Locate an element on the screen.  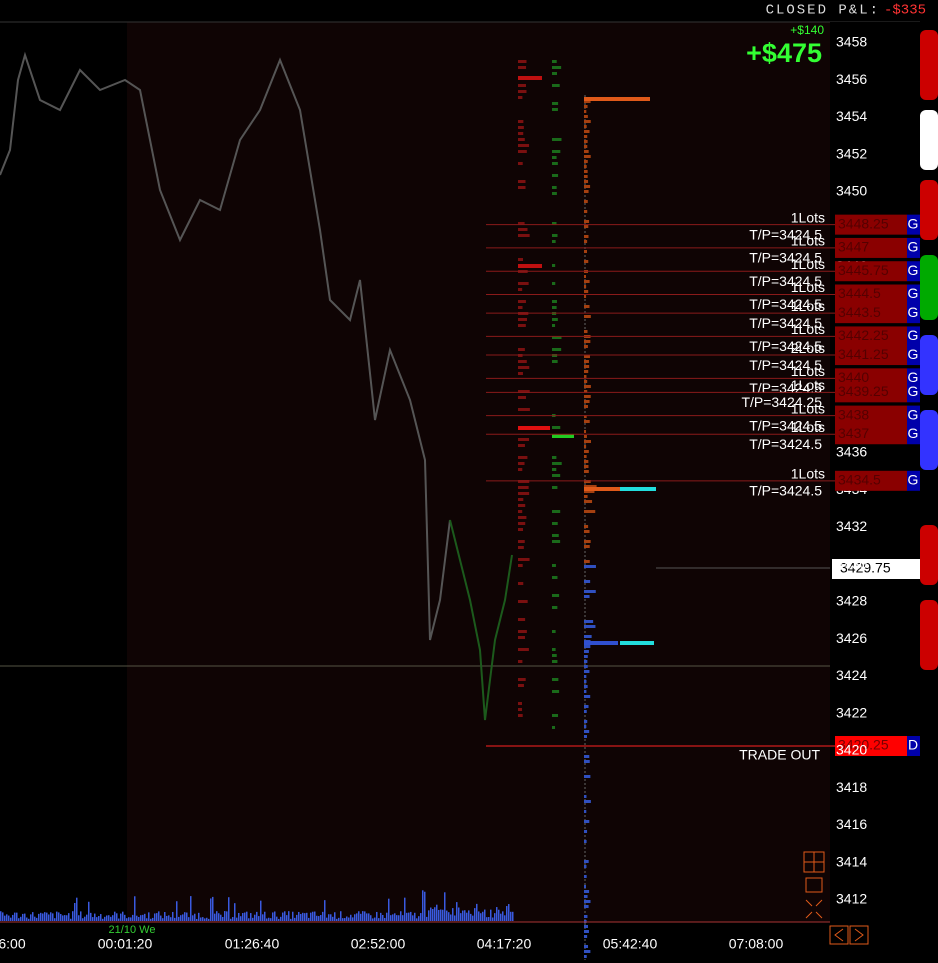
trade-out-box is located at coordinates (871, 746).